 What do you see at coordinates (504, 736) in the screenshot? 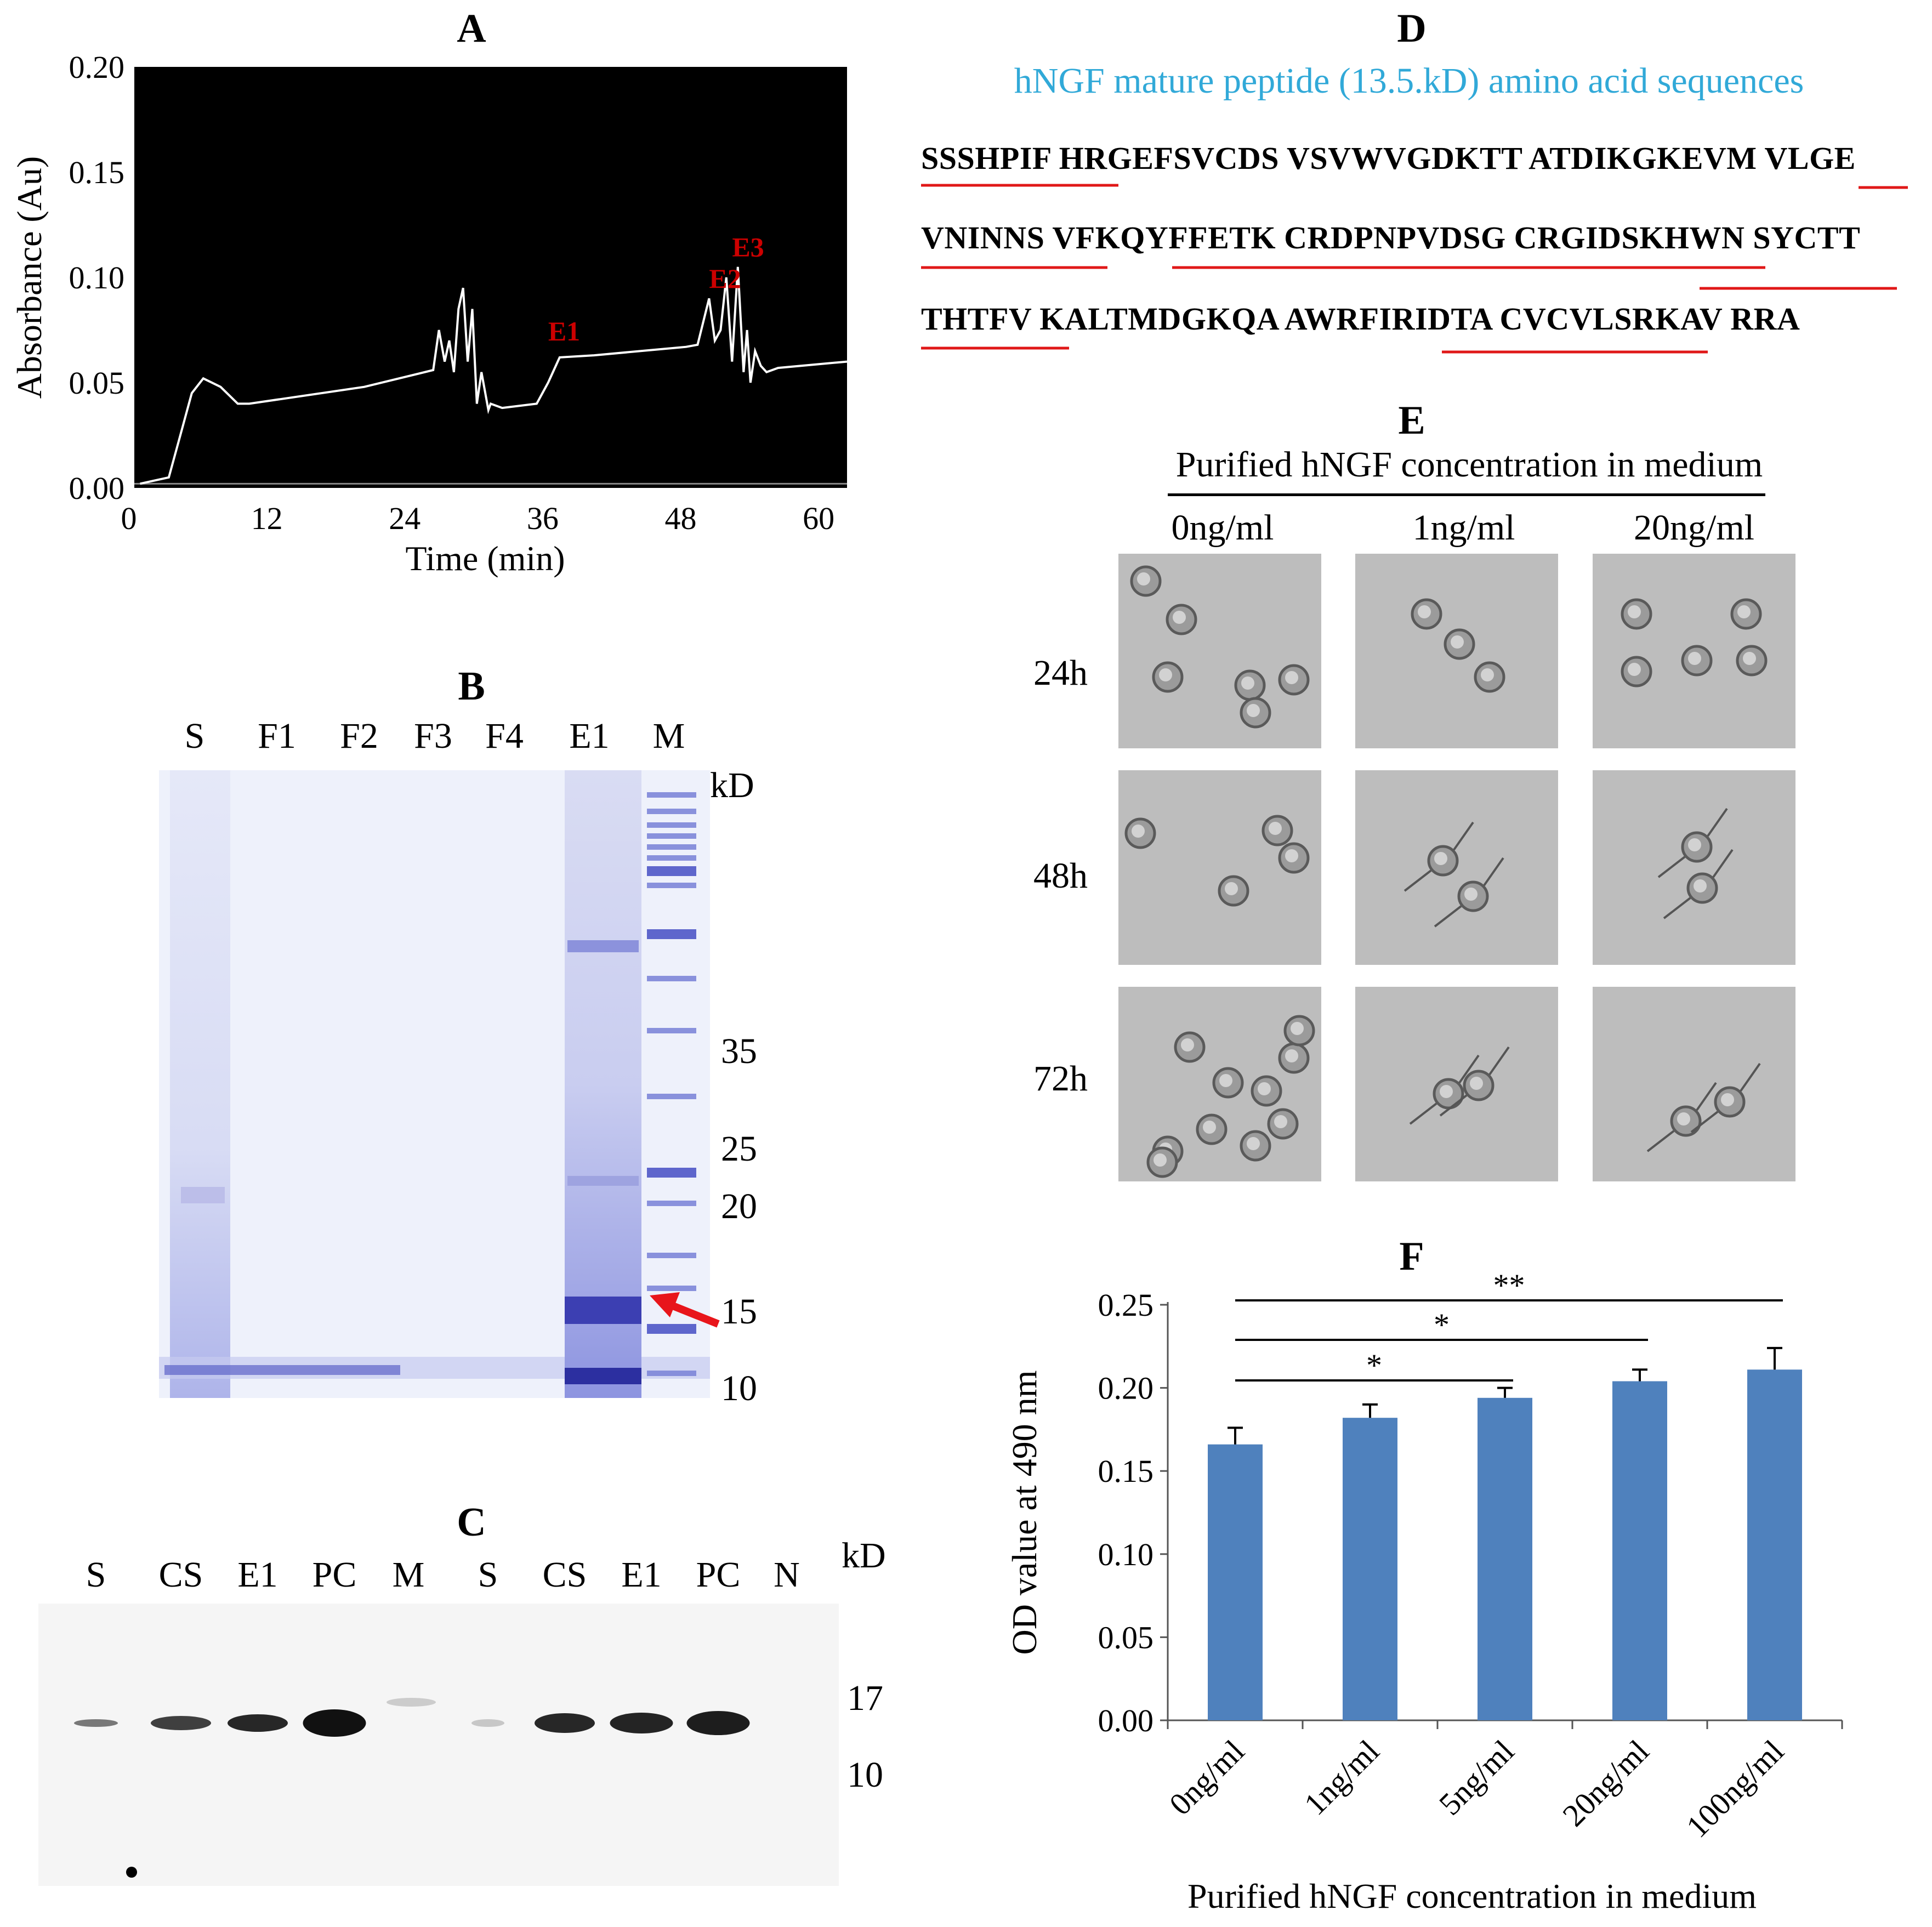
I see `gel-lane-label: F4` at bounding box center [504, 736].